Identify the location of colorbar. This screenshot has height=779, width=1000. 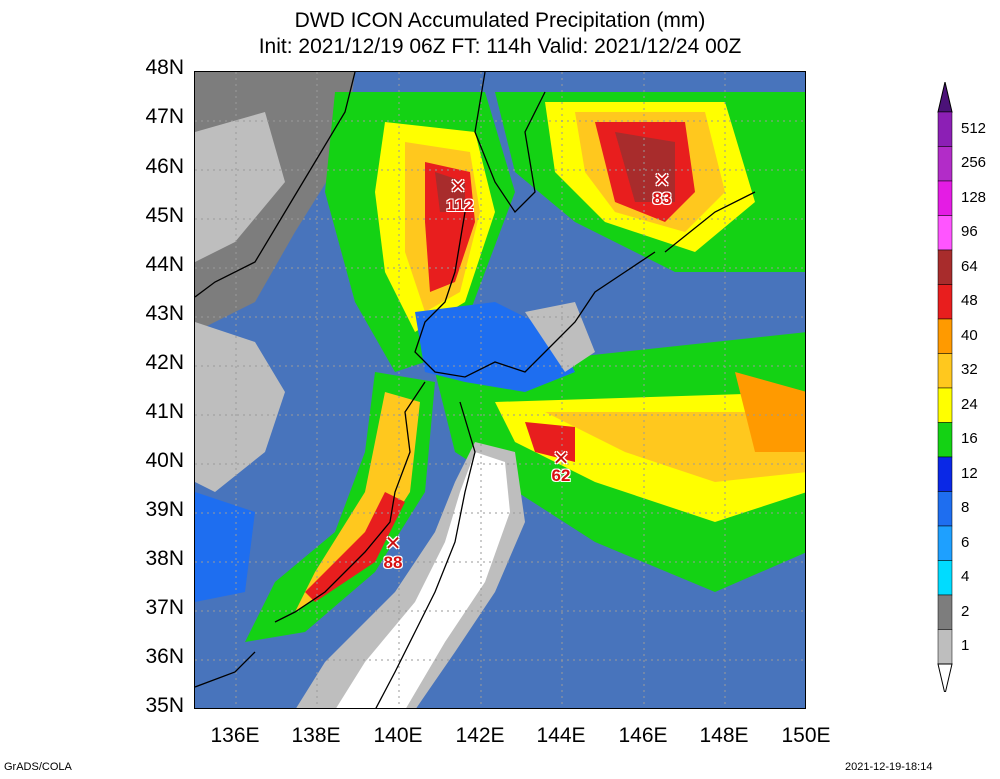
(945, 387).